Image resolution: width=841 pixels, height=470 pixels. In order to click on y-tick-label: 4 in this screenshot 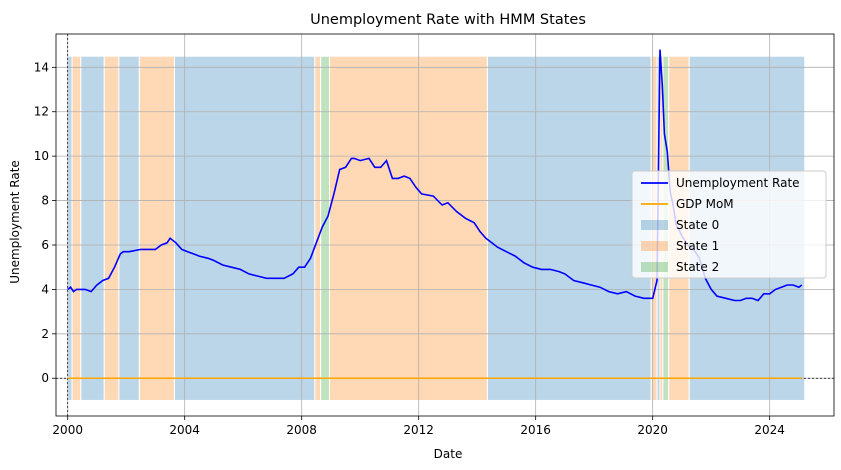, I will do `click(45, 289)`.